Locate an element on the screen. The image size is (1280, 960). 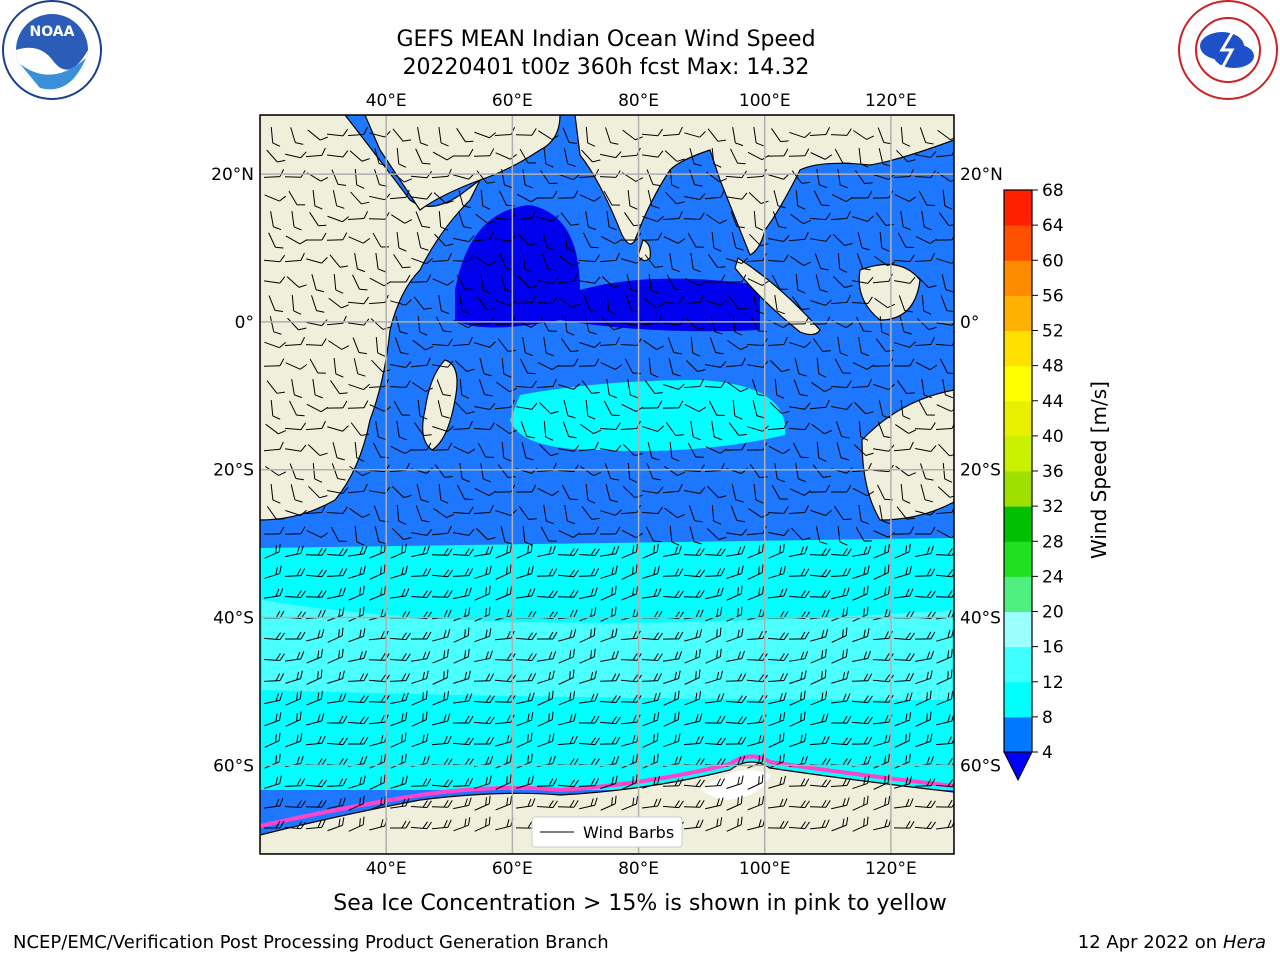
lat-label-left: 20°N is located at coordinates (232, 175).